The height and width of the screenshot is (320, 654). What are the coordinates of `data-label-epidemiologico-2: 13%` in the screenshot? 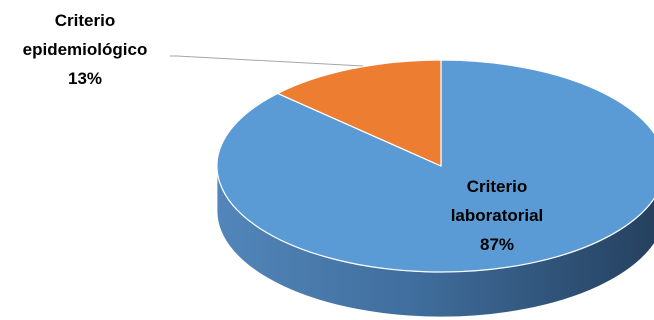 It's located at (85, 78).